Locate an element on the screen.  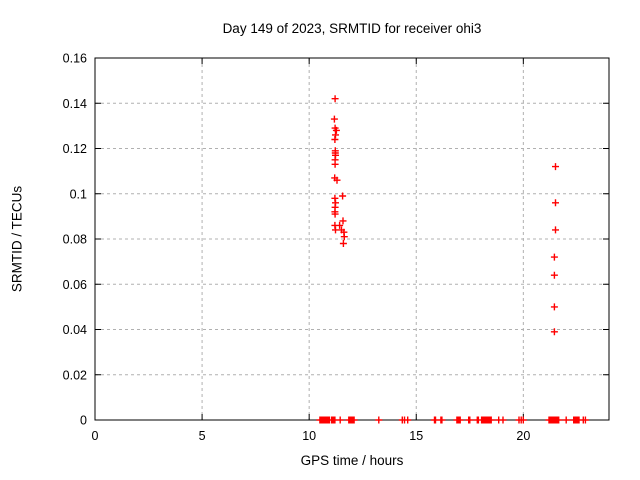
x-axis-label: GPS time / hours is located at coordinates (352, 460).